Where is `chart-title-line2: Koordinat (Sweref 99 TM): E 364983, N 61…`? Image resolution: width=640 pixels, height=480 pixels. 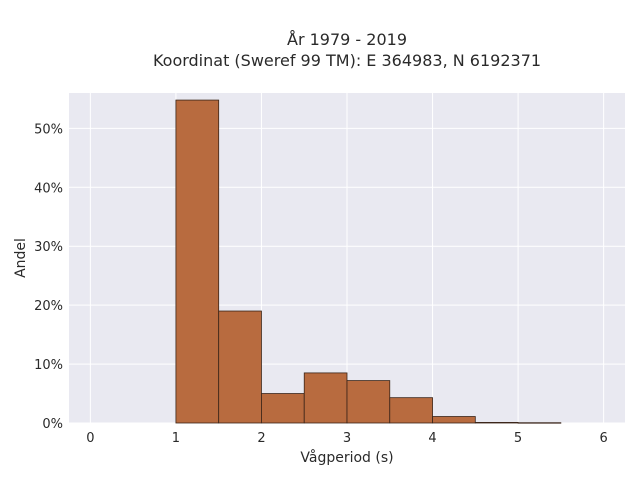
chart-title-line2: Koordinat (Sweref 99 TM): E 364983, N 61… is located at coordinates (347, 60).